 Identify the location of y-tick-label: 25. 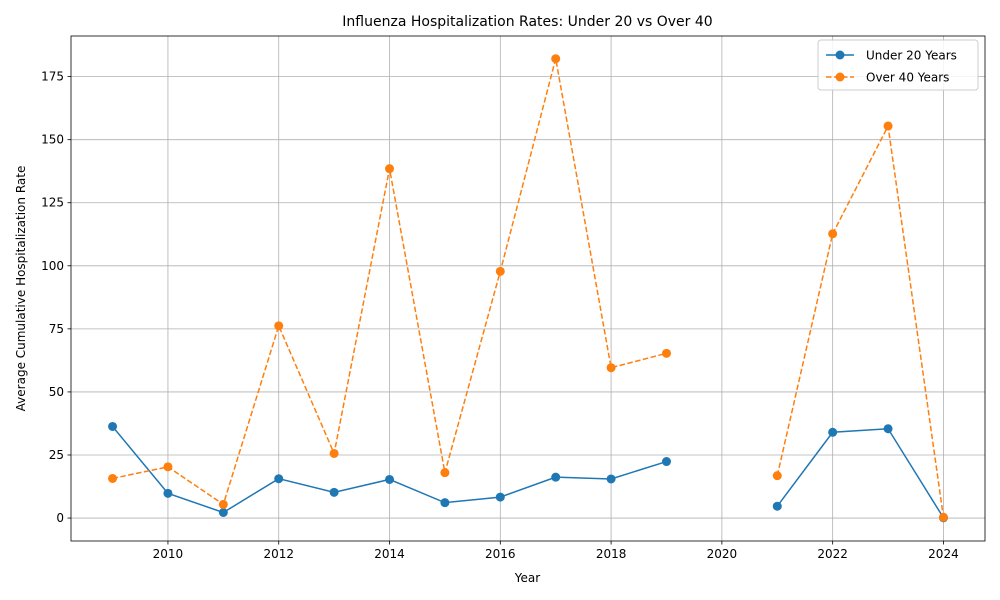
(56, 455).